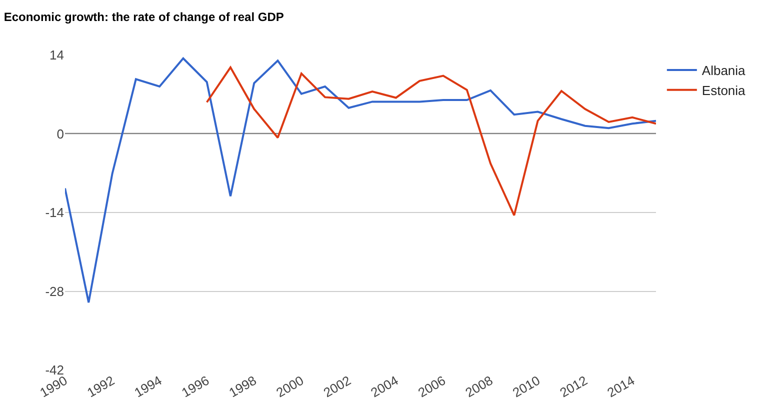 The height and width of the screenshot is (415, 766). What do you see at coordinates (724, 90) in the screenshot?
I see `legend-label: Estonia` at bounding box center [724, 90].